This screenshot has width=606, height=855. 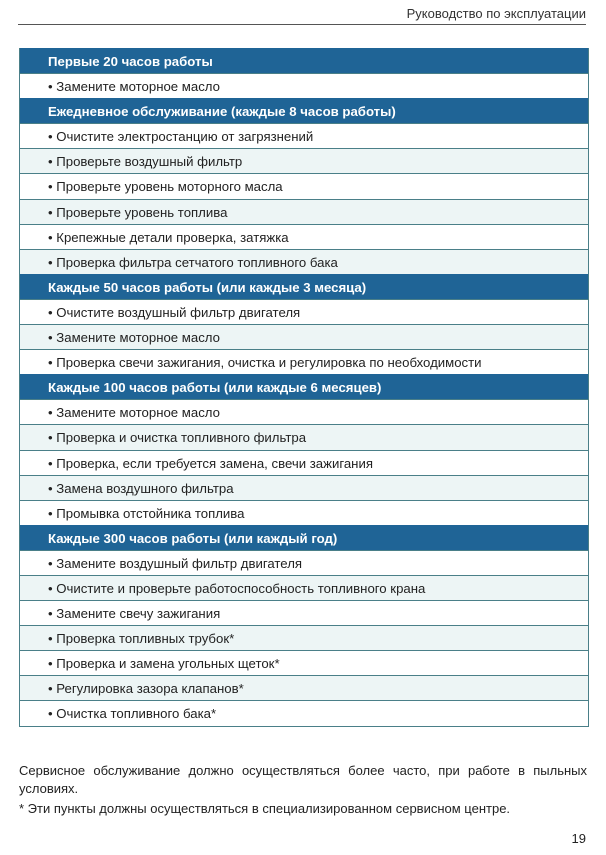 What do you see at coordinates (304, 712) in the screenshot?
I see `table-row: • Очистка топливного бака*` at bounding box center [304, 712].